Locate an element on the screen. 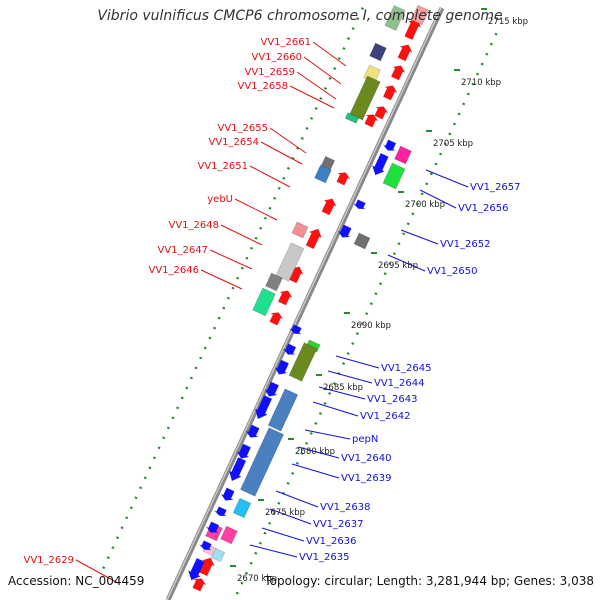  right-gene-label: VV1_2636 is located at coordinates (331, 541).